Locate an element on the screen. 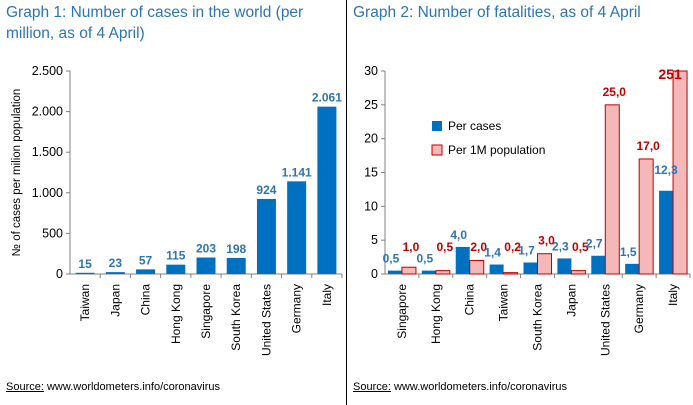 This screenshot has width=693, height=405. data-label-japan: 23 is located at coordinates (116, 263).